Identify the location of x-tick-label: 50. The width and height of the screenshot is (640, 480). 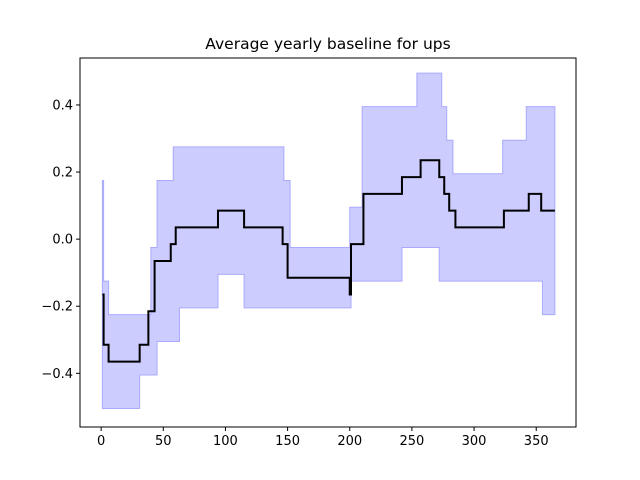
(163, 441).